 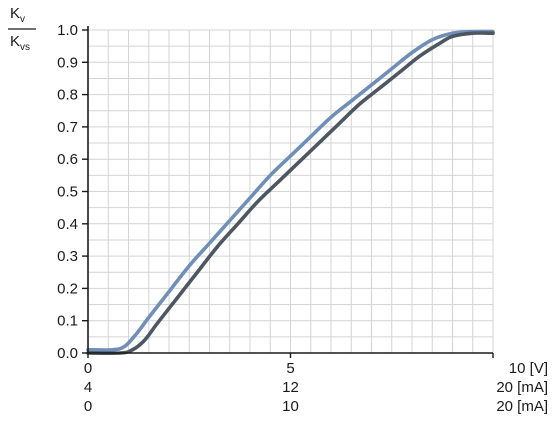 I want to click on x-tick-label-mid: 5, so click(x=290, y=368).